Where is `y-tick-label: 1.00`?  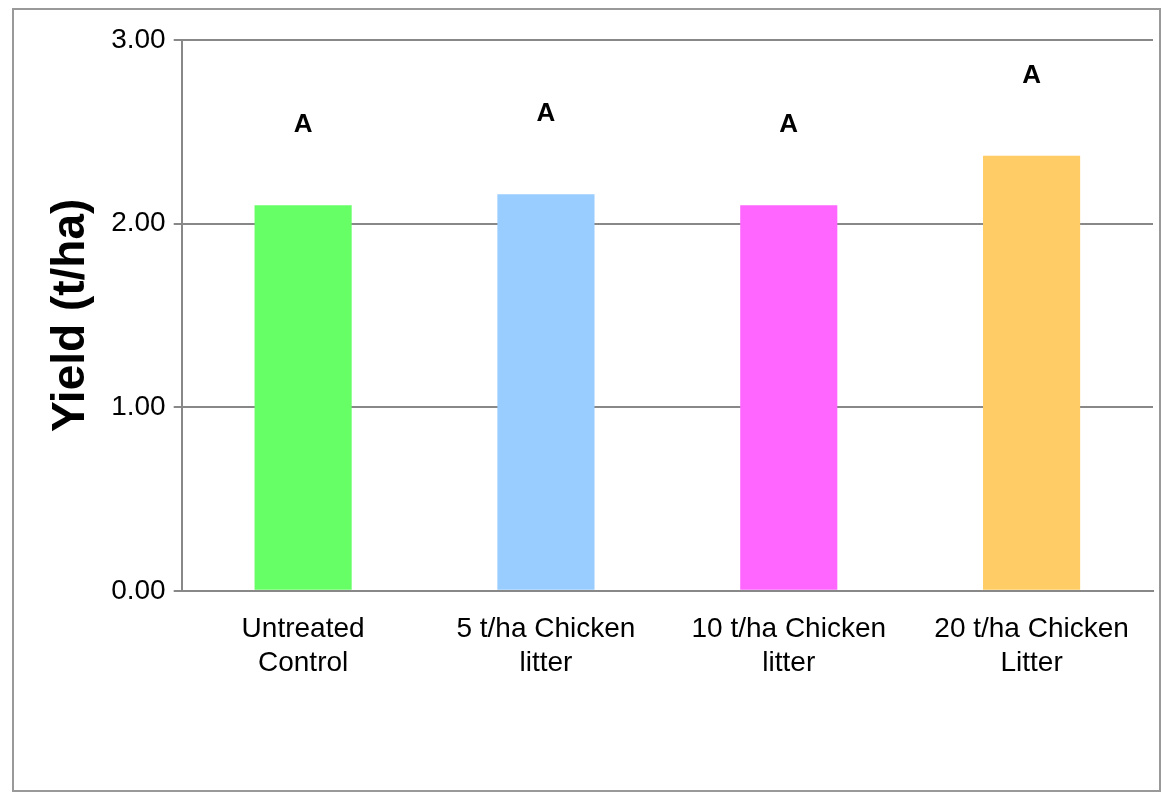
y-tick-label: 1.00 is located at coordinates (138, 405).